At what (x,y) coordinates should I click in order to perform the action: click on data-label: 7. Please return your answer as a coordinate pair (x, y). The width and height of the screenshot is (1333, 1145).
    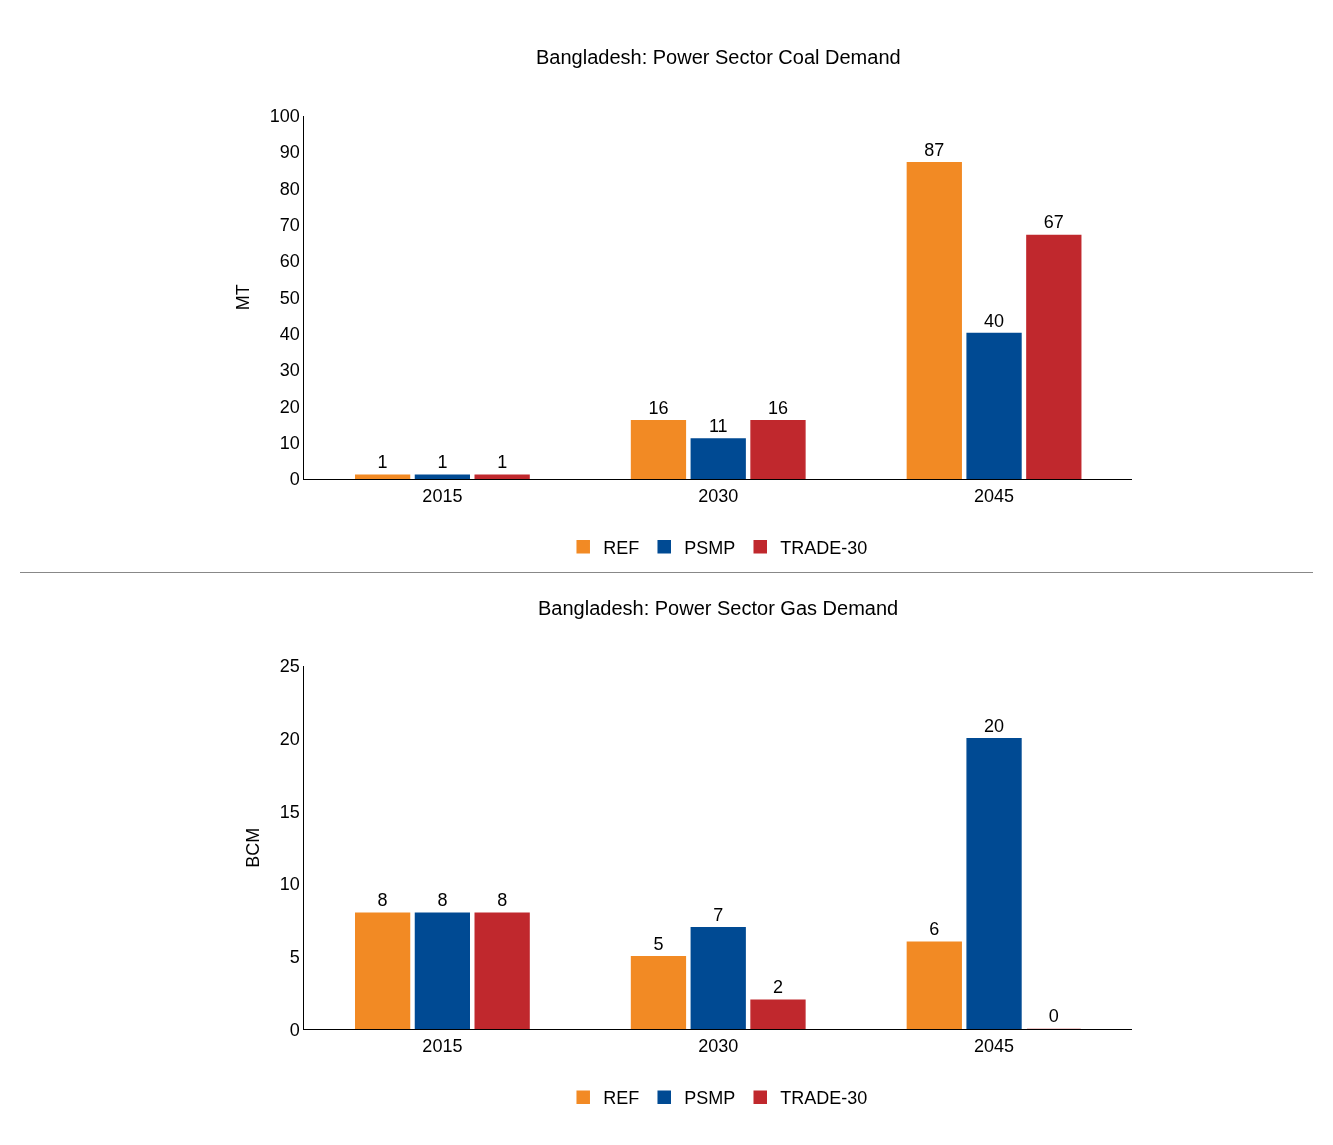
    Looking at the image, I should click on (718, 914).